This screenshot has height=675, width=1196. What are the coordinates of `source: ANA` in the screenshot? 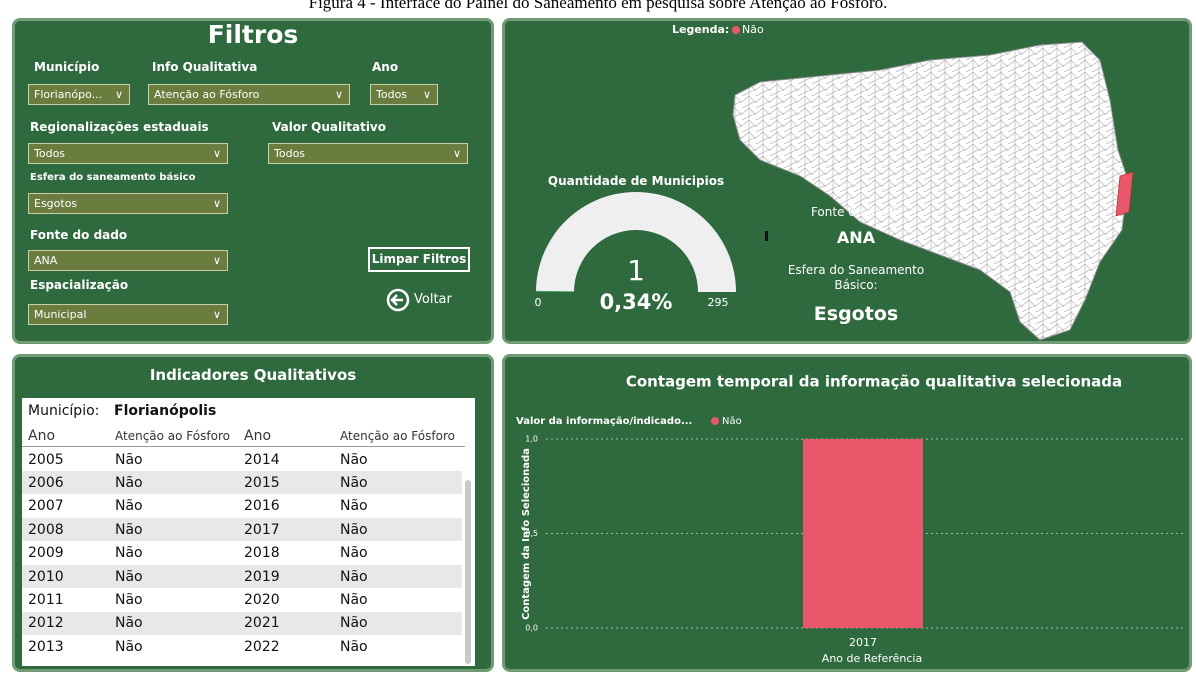 It's located at (856, 237).